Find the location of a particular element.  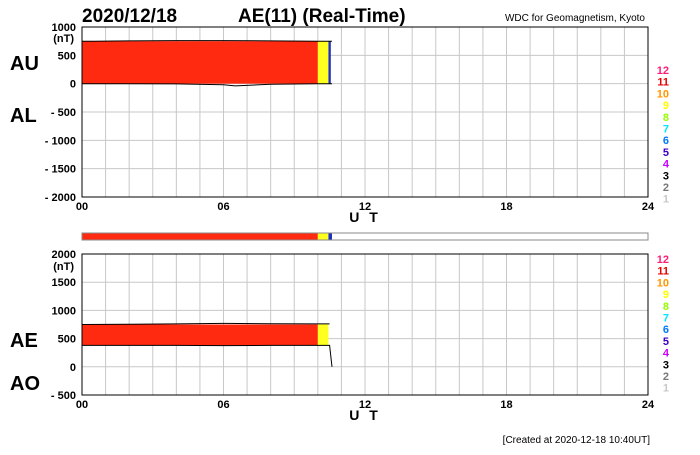

chart-source: WDC for Geomagnetism, Kyoto is located at coordinates (575, 18).